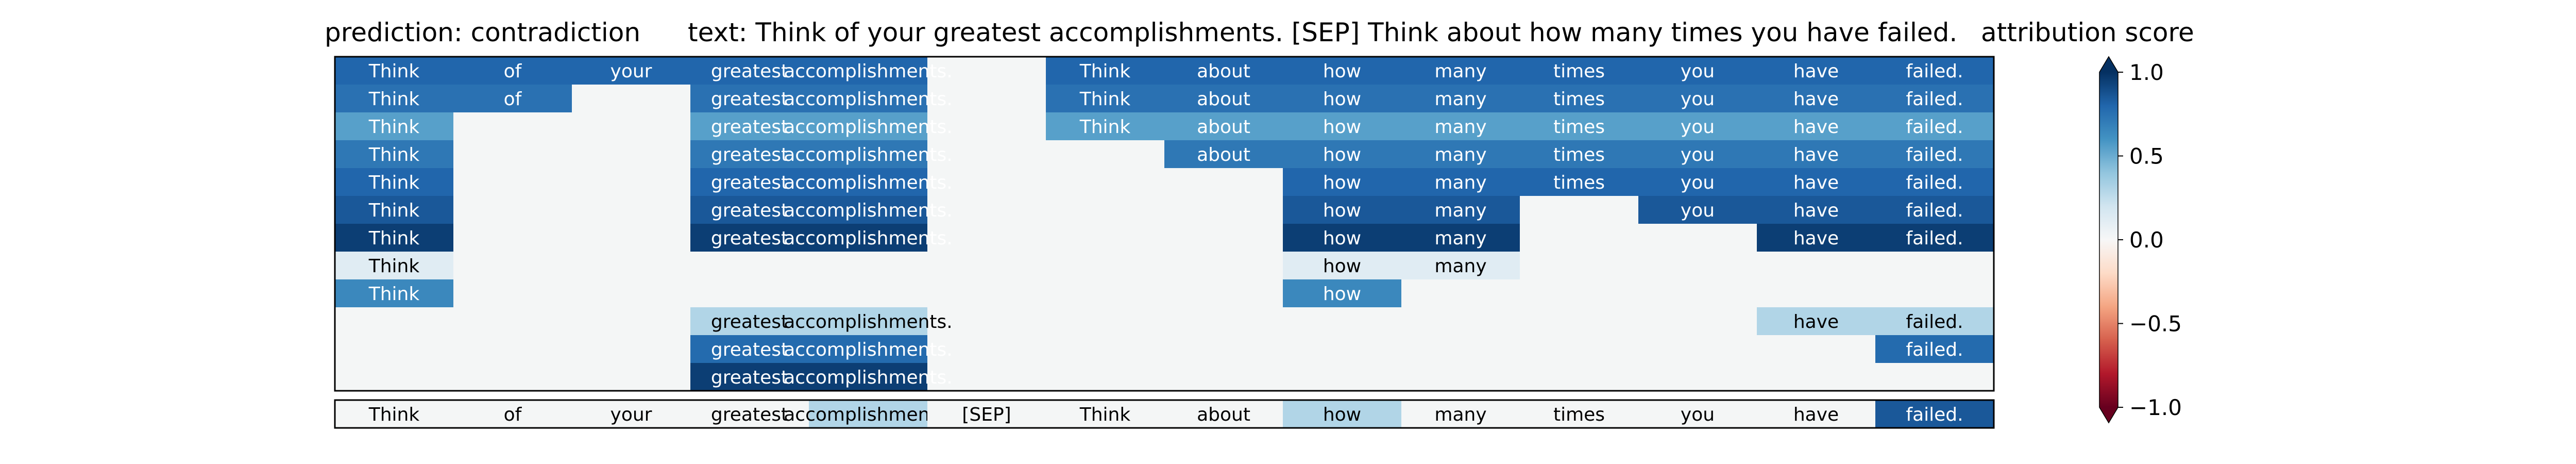  I want to click on summary-token-label: greatest, so click(749, 414).